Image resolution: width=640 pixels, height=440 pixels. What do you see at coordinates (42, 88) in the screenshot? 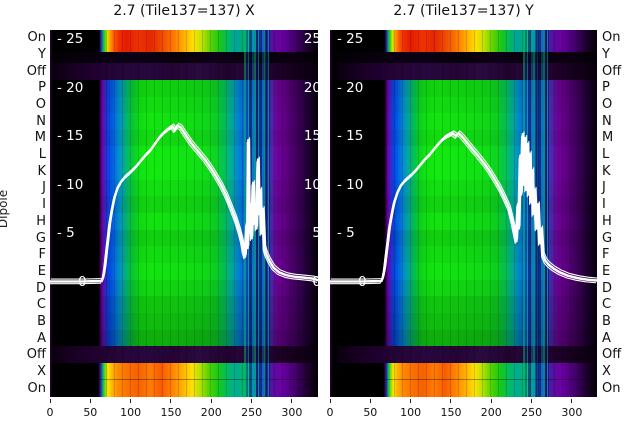
I see `dipole-label-left-p: P` at bounding box center [42, 88].